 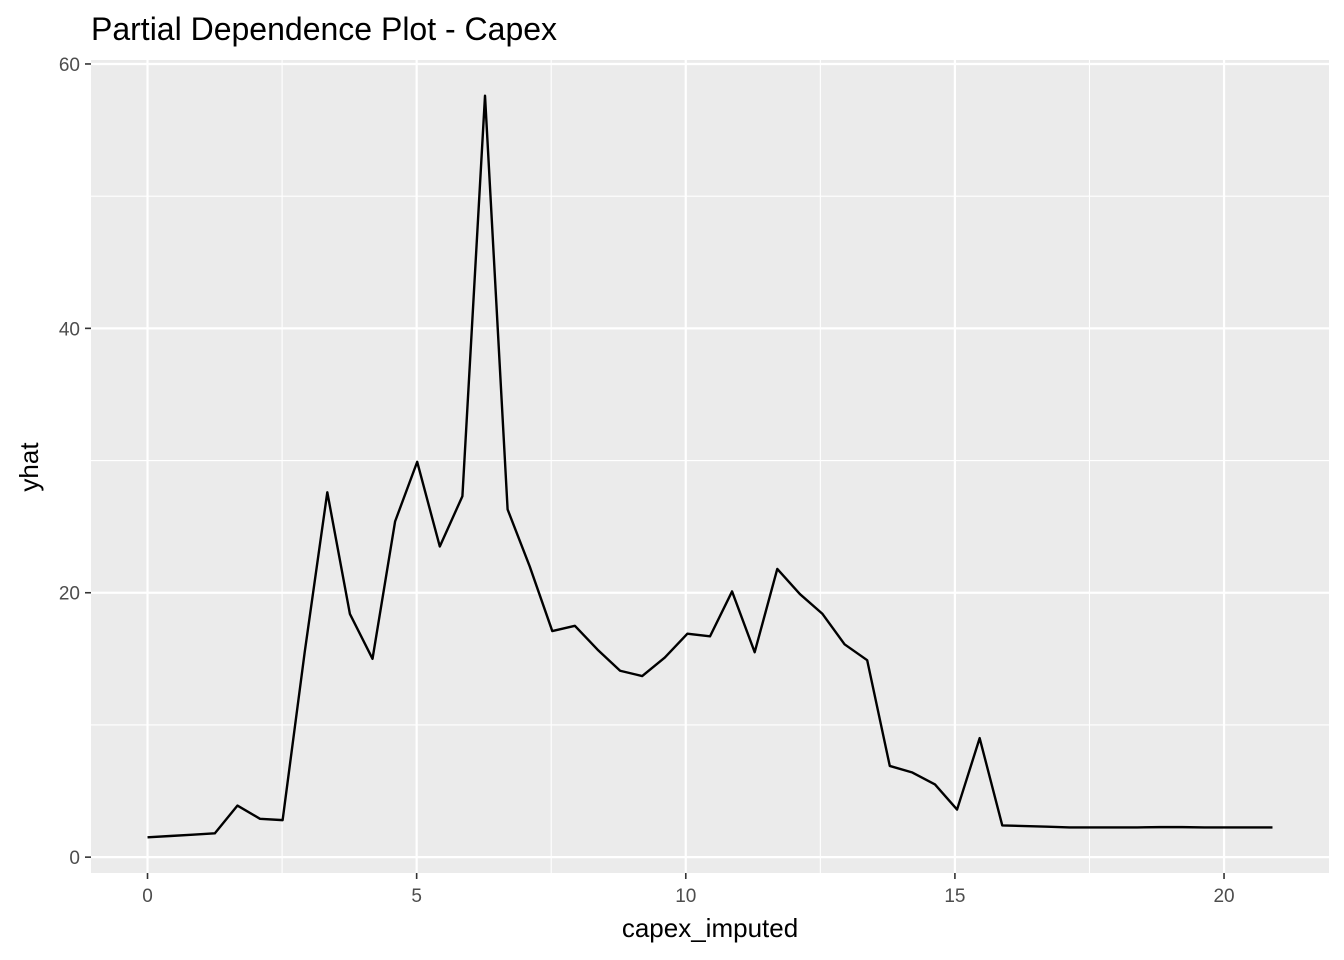 I want to click on y-axis-title: yhat, so click(x=29, y=467).